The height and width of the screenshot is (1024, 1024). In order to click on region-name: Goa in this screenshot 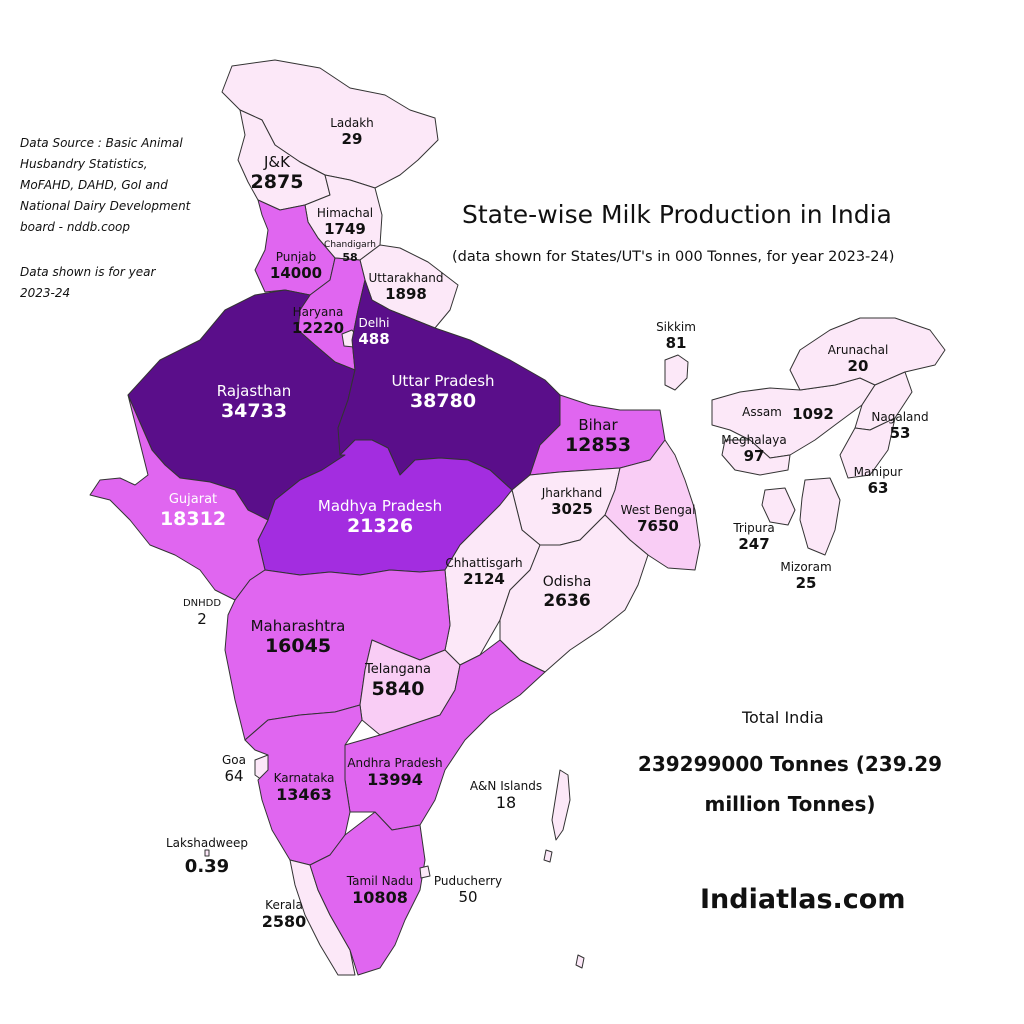, I will do `click(234, 760)`.